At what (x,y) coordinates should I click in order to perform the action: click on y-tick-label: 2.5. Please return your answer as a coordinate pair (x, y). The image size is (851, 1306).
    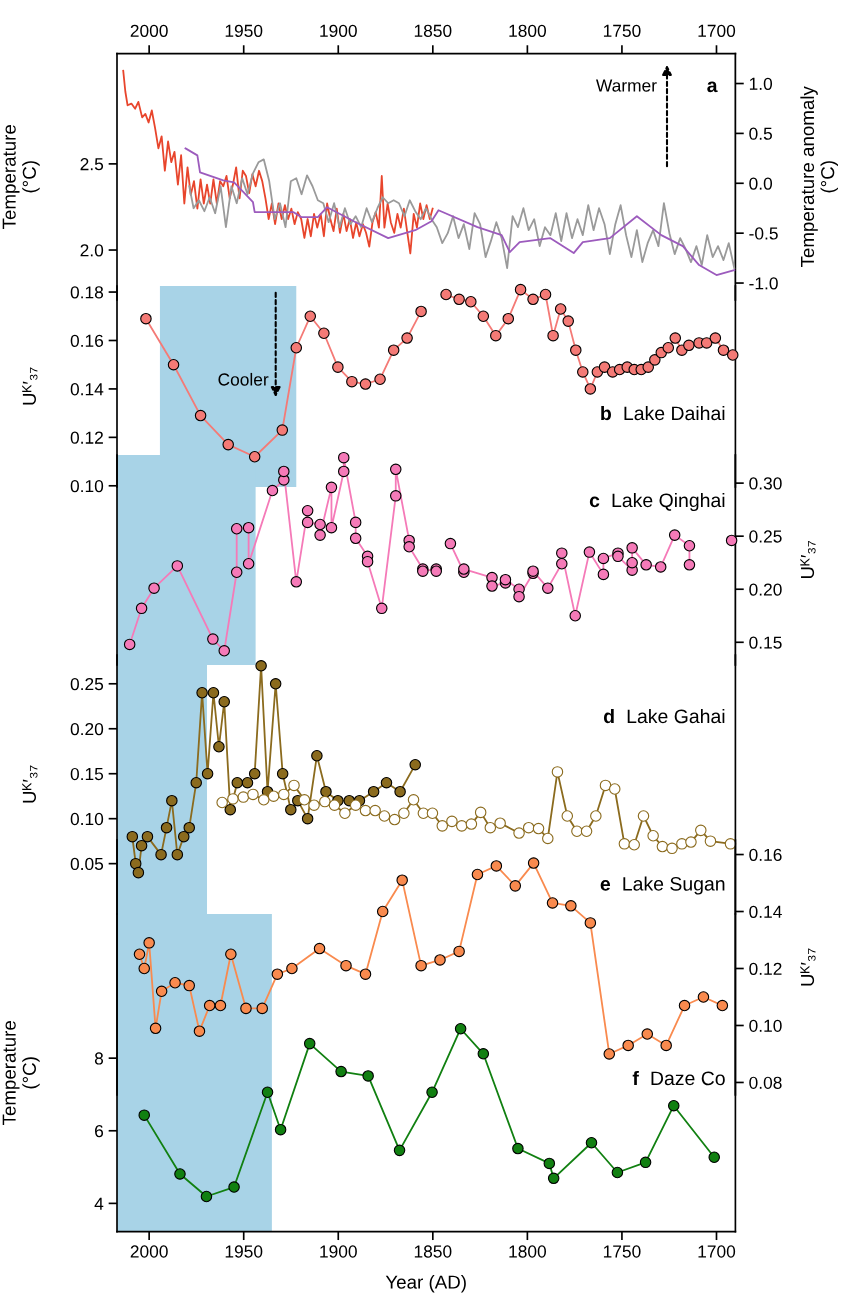
    Looking at the image, I should click on (92, 164).